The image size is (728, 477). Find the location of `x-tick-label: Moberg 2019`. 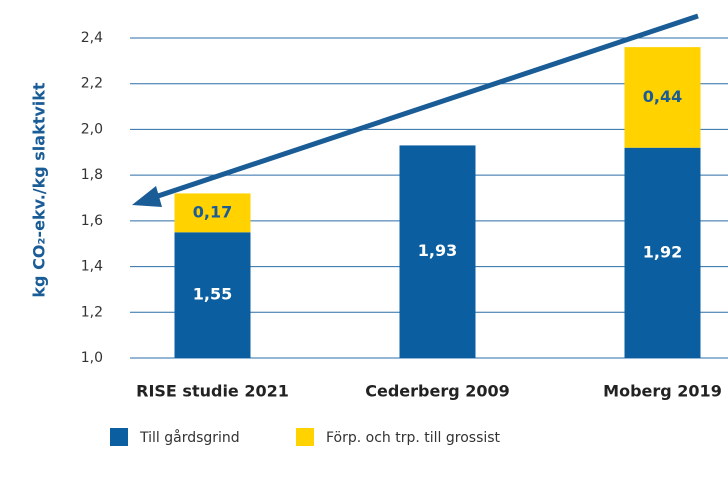

x-tick-label: Moberg 2019 is located at coordinates (662, 391).